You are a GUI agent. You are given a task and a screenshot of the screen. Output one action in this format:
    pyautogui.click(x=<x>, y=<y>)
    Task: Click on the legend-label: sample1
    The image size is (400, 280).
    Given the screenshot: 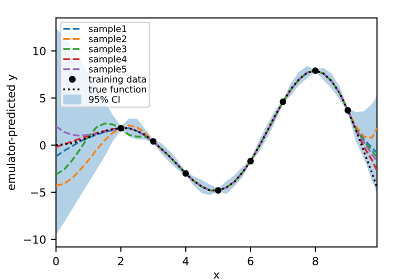 What is the action you would take?
    pyautogui.click(x=107, y=29)
    